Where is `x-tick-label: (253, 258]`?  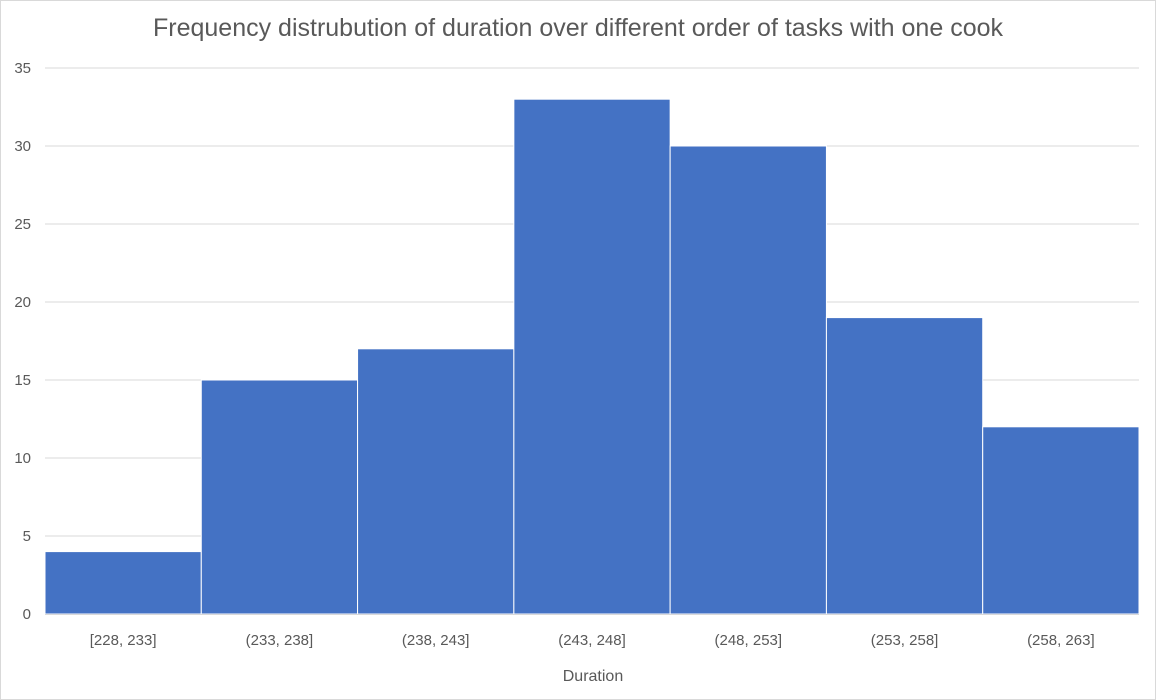
x-tick-label: (253, 258] is located at coordinates (905, 640).